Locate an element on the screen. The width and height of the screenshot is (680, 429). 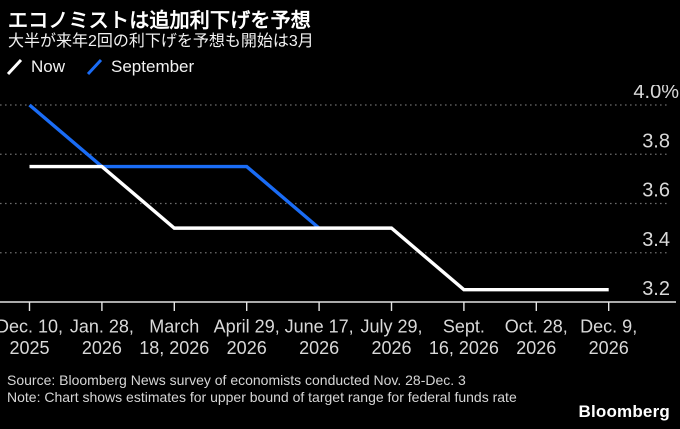
y-axis-label: 3.8 is located at coordinates (656, 141).